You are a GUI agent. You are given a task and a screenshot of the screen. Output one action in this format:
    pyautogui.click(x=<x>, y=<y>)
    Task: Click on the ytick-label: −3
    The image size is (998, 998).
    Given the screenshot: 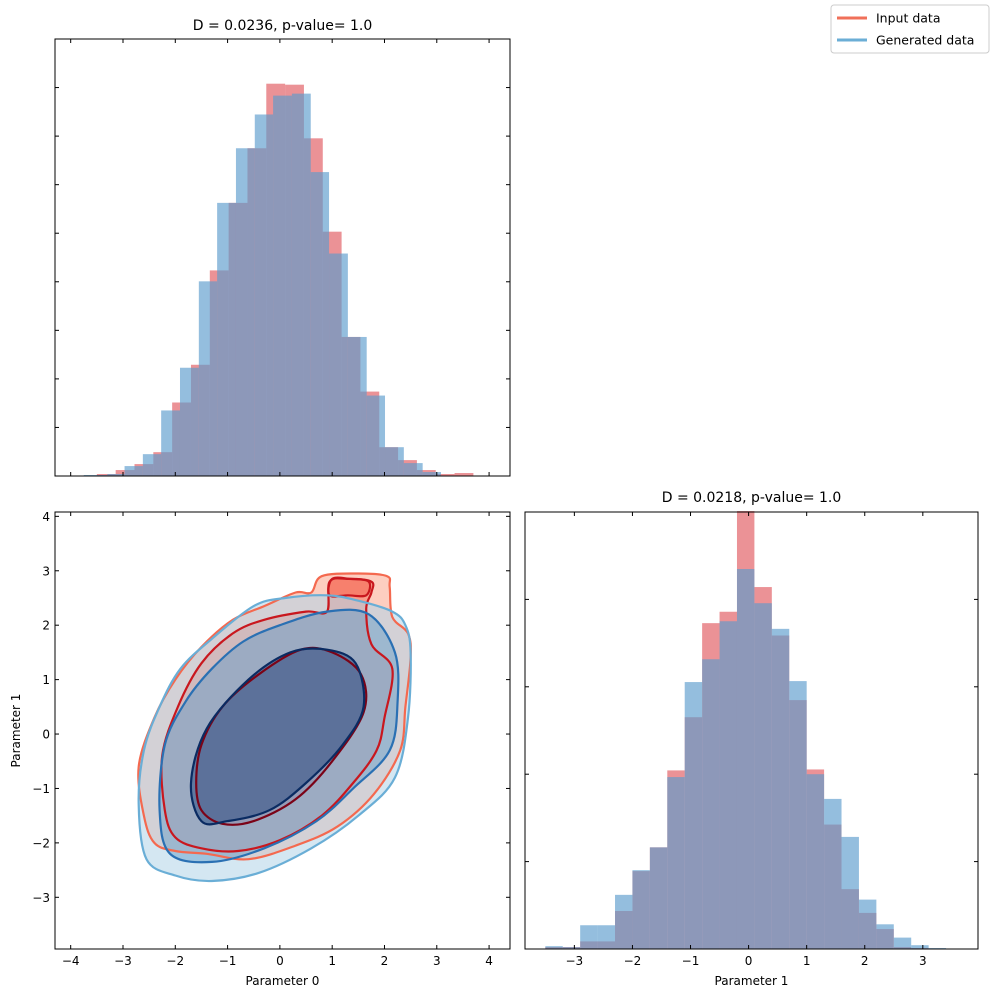 What is the action you would take?
    pyautogui.click(x=41, y=898)
    